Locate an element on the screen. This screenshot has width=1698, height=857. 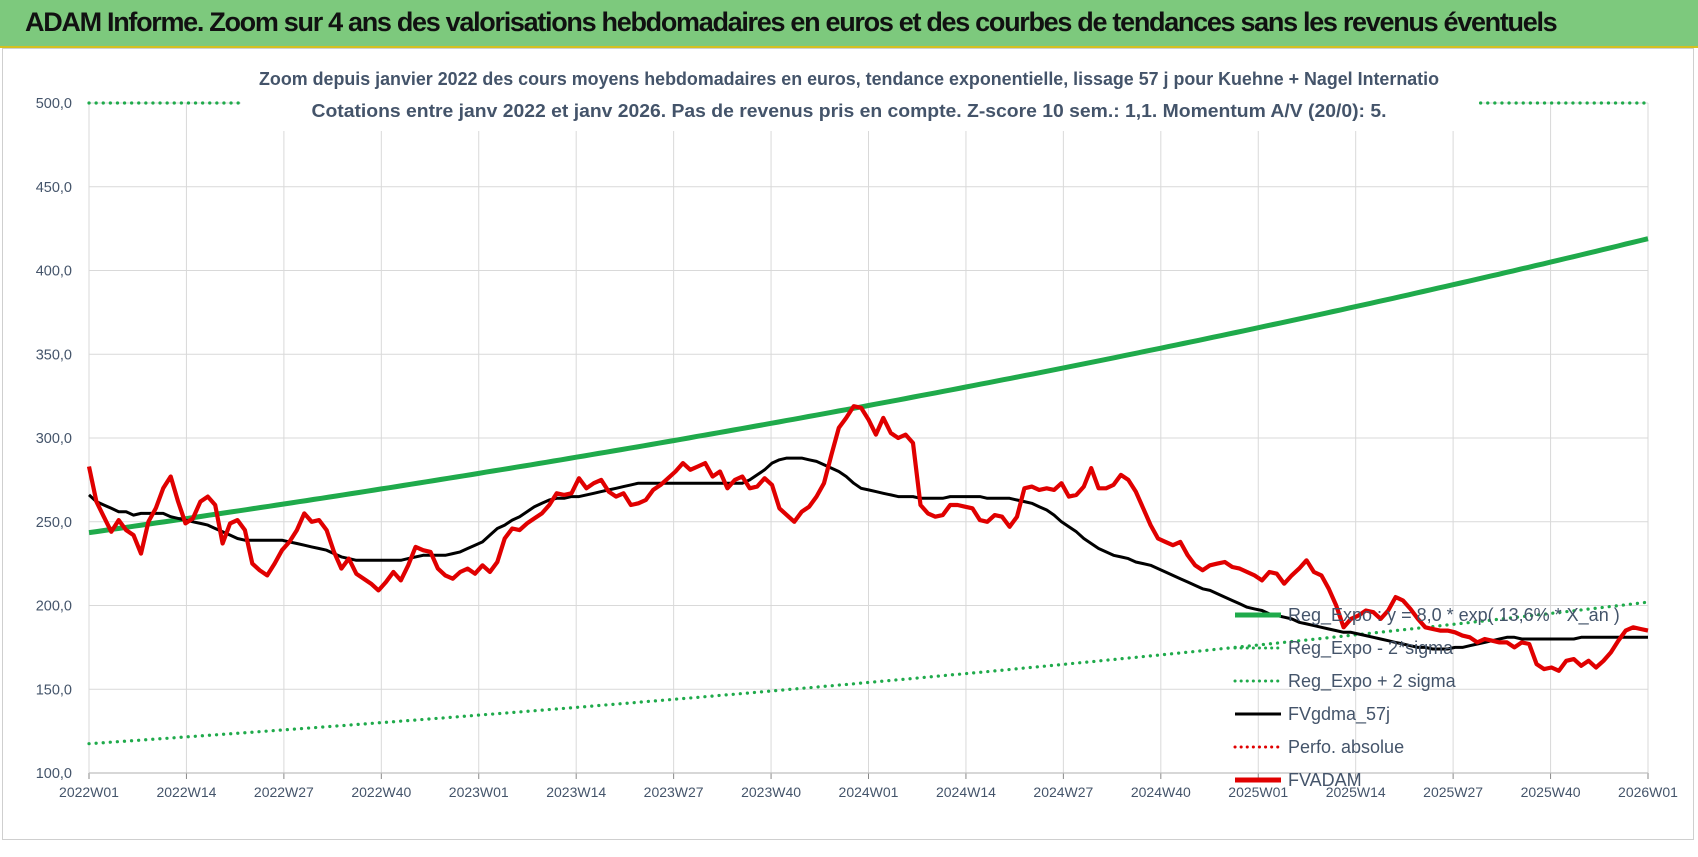
x-tick-label: 2023W40 is located at coordinates (771, 792).